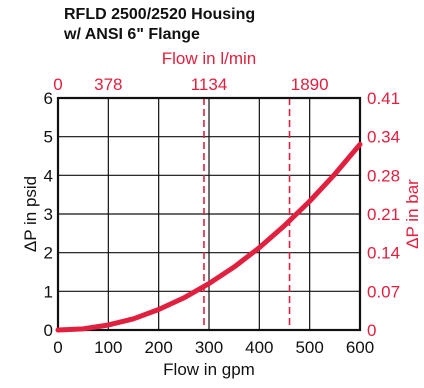 Image resolution: width=424 pixels, height=388 pixels. I want to click on x2-tick-label: 0, so click(57, 84).